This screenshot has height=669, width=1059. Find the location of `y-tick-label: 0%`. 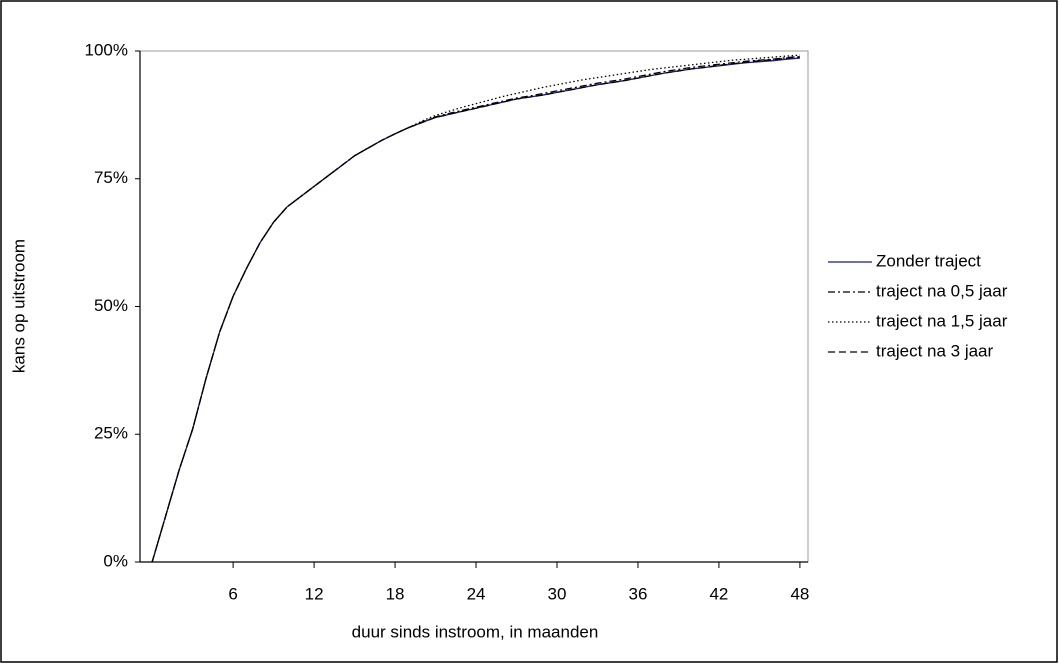

y-tick-label: 0% is located at coordinates (115, 560).